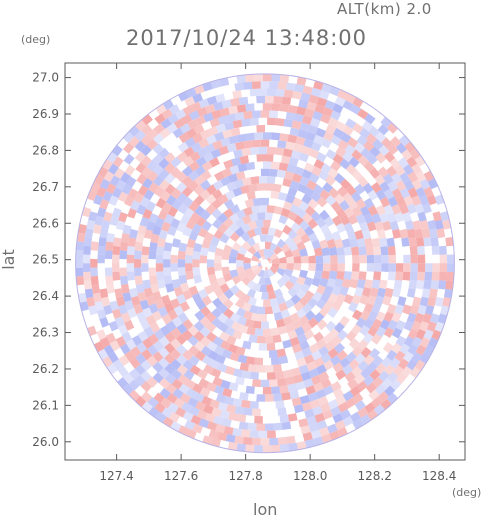  Describe the element at coordinates (45, 114) in the screenshot. I see `y-tick-label: 26.9` at that location.